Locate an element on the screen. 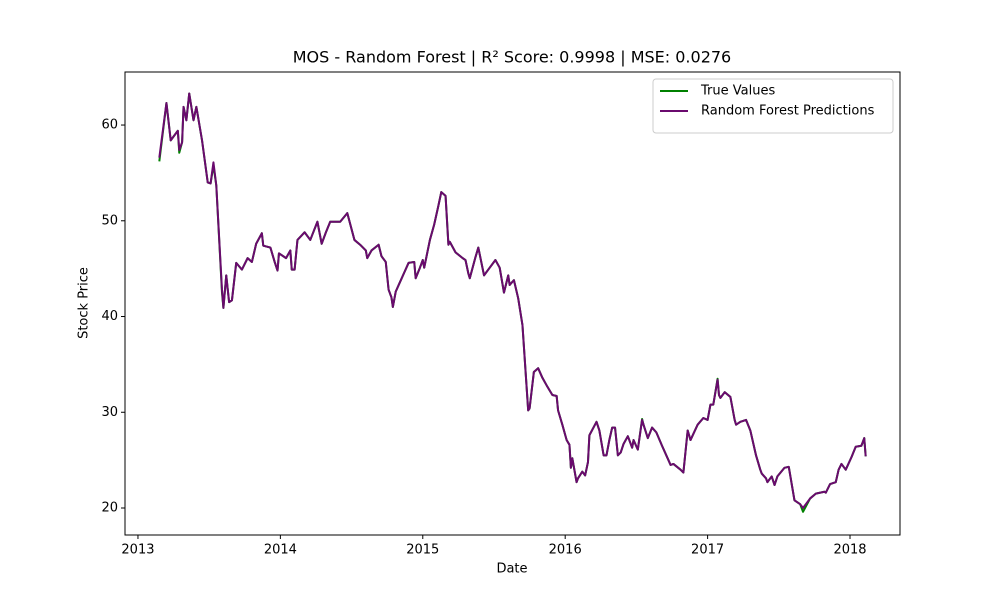 This screenshot has height=600, width=1000. x-tick-label: 2018 is located at coordinates (849, 550).